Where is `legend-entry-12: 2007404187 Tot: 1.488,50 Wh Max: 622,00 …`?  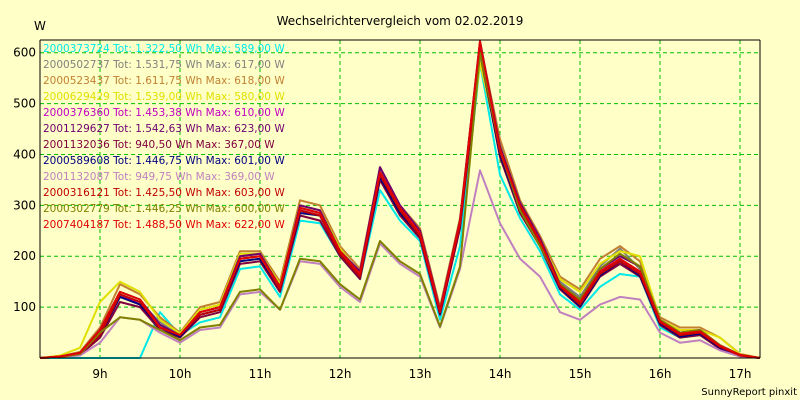
legend-entry-12: 2007404187 Tot: 1.488,50 Wh Max: 622,00 … is located at coordinates (164, 225).